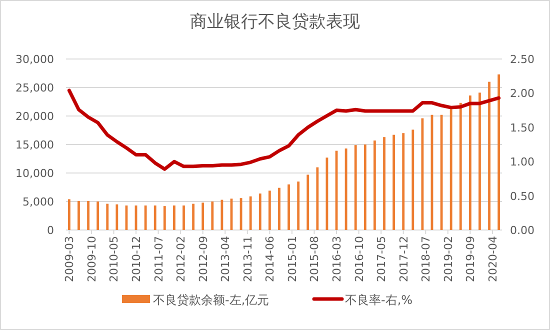  What do you see at coordinates (522, 127) in the screenshot?
I see `y2-tick-label: 1.50` at bounding box center [522, 127].